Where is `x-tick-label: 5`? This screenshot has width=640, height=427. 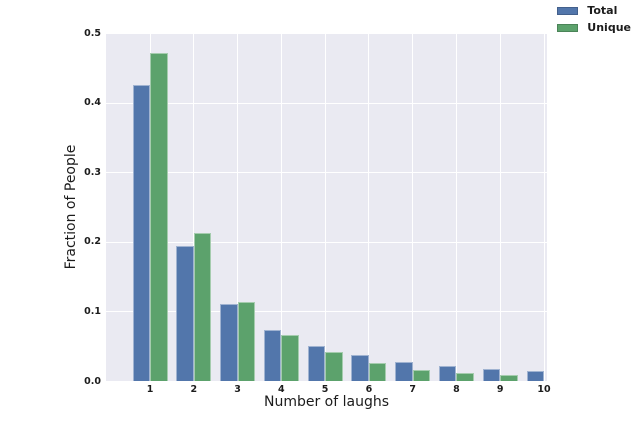 x-tick-label: 5 is located at coordinates (325, 389).